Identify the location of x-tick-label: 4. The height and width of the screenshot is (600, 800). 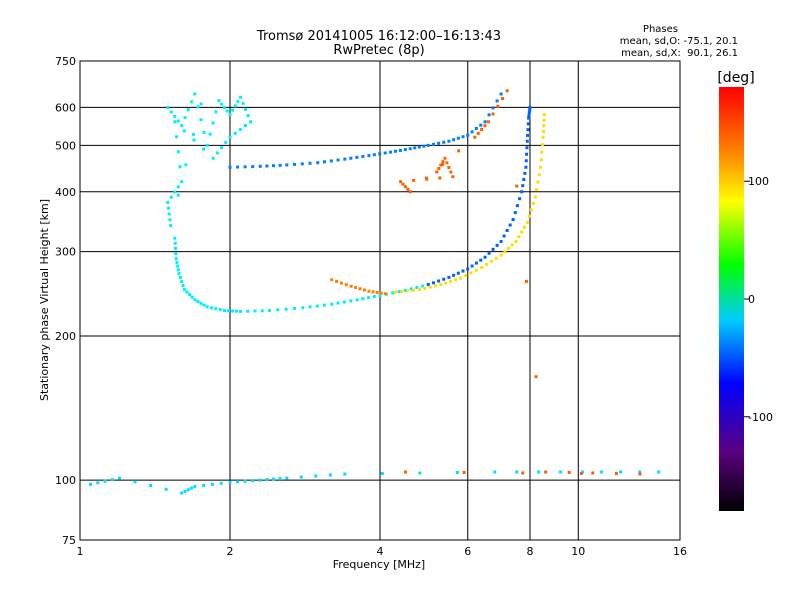
(380, 551).